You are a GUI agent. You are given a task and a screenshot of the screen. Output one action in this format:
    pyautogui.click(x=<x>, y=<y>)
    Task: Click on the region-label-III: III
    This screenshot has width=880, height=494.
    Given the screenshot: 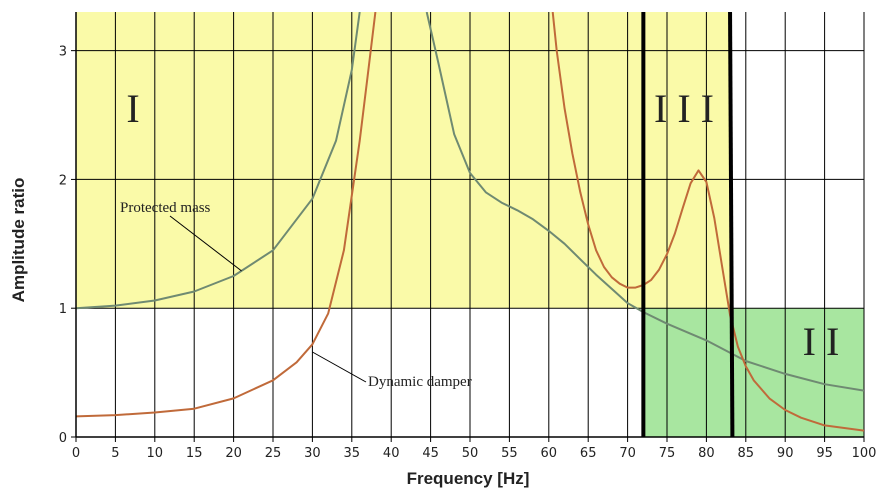 What is the action you would take?
    pyautogui.click(x=689, y=108)
    